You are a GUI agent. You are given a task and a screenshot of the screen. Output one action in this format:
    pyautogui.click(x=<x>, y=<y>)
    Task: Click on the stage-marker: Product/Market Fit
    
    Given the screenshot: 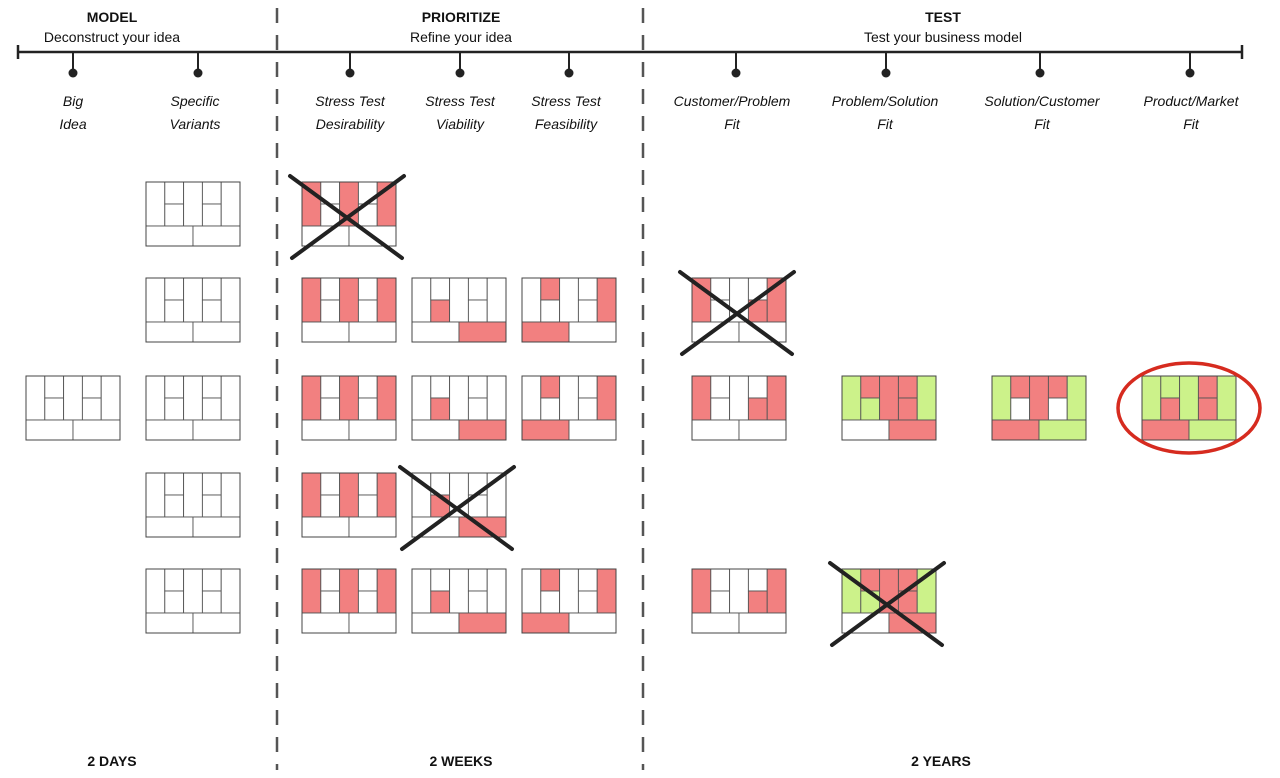 What is the action you would take?
    pyautogui.click(x=1192, y=92)
    